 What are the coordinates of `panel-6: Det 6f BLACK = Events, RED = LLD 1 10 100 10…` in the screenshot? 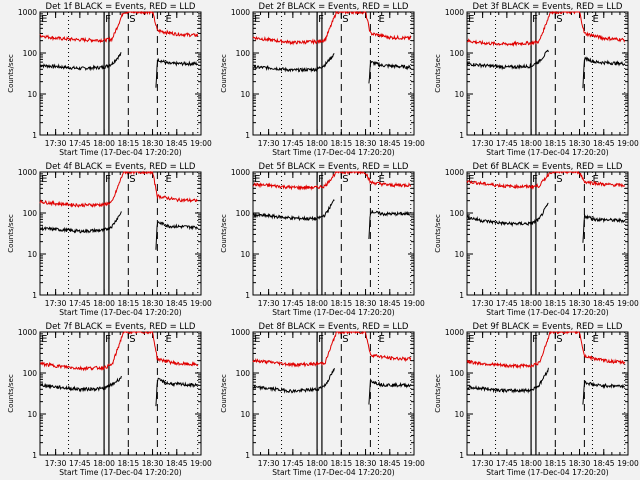 It's located at (536, 239).